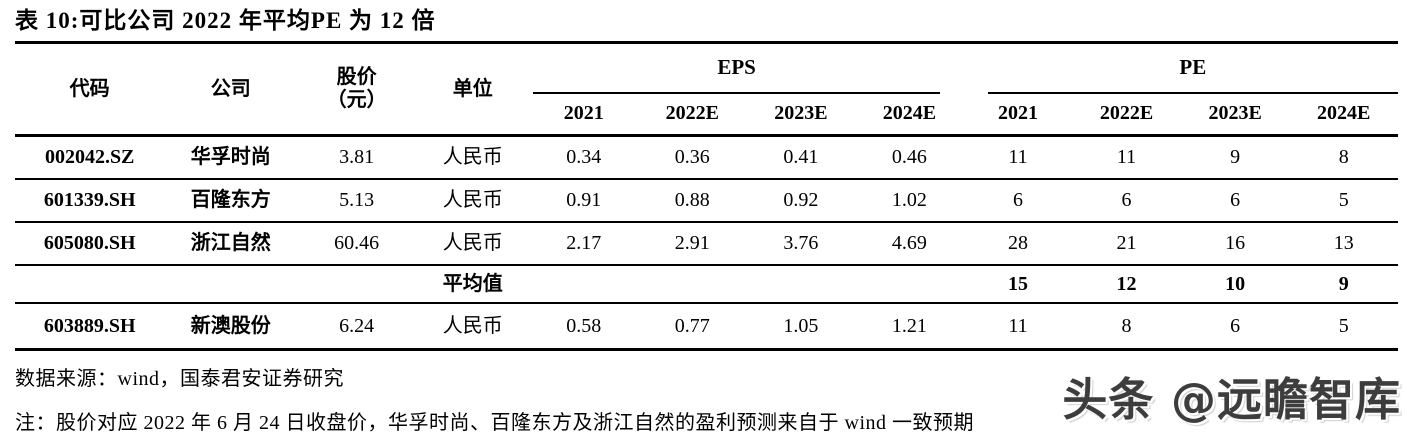 This screenshot has height=435, width=1407. I want to click on cell-eps-2022e: 2.91, so click(692, 244).